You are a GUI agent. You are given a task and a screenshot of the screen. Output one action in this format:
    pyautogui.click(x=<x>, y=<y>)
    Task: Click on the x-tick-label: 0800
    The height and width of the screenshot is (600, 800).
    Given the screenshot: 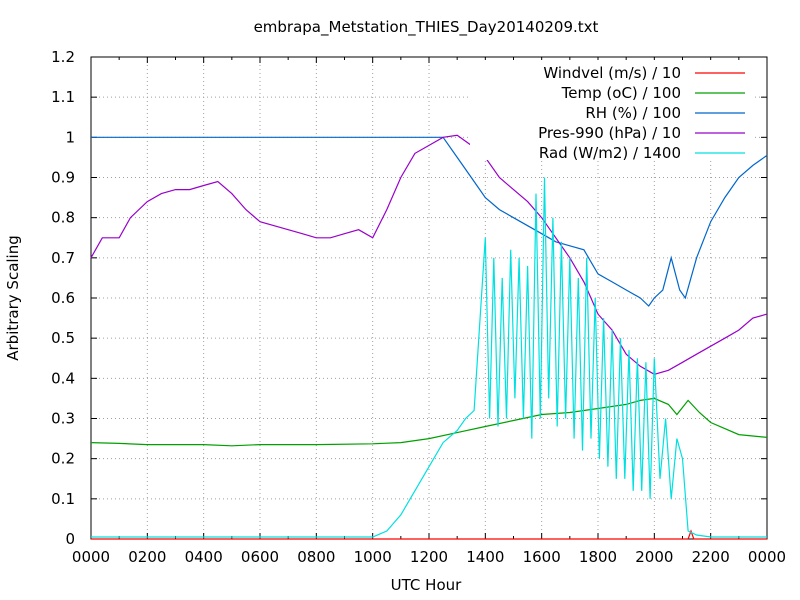 What is the action you would take?
    pyautogui.click(x=316, y=557)
    